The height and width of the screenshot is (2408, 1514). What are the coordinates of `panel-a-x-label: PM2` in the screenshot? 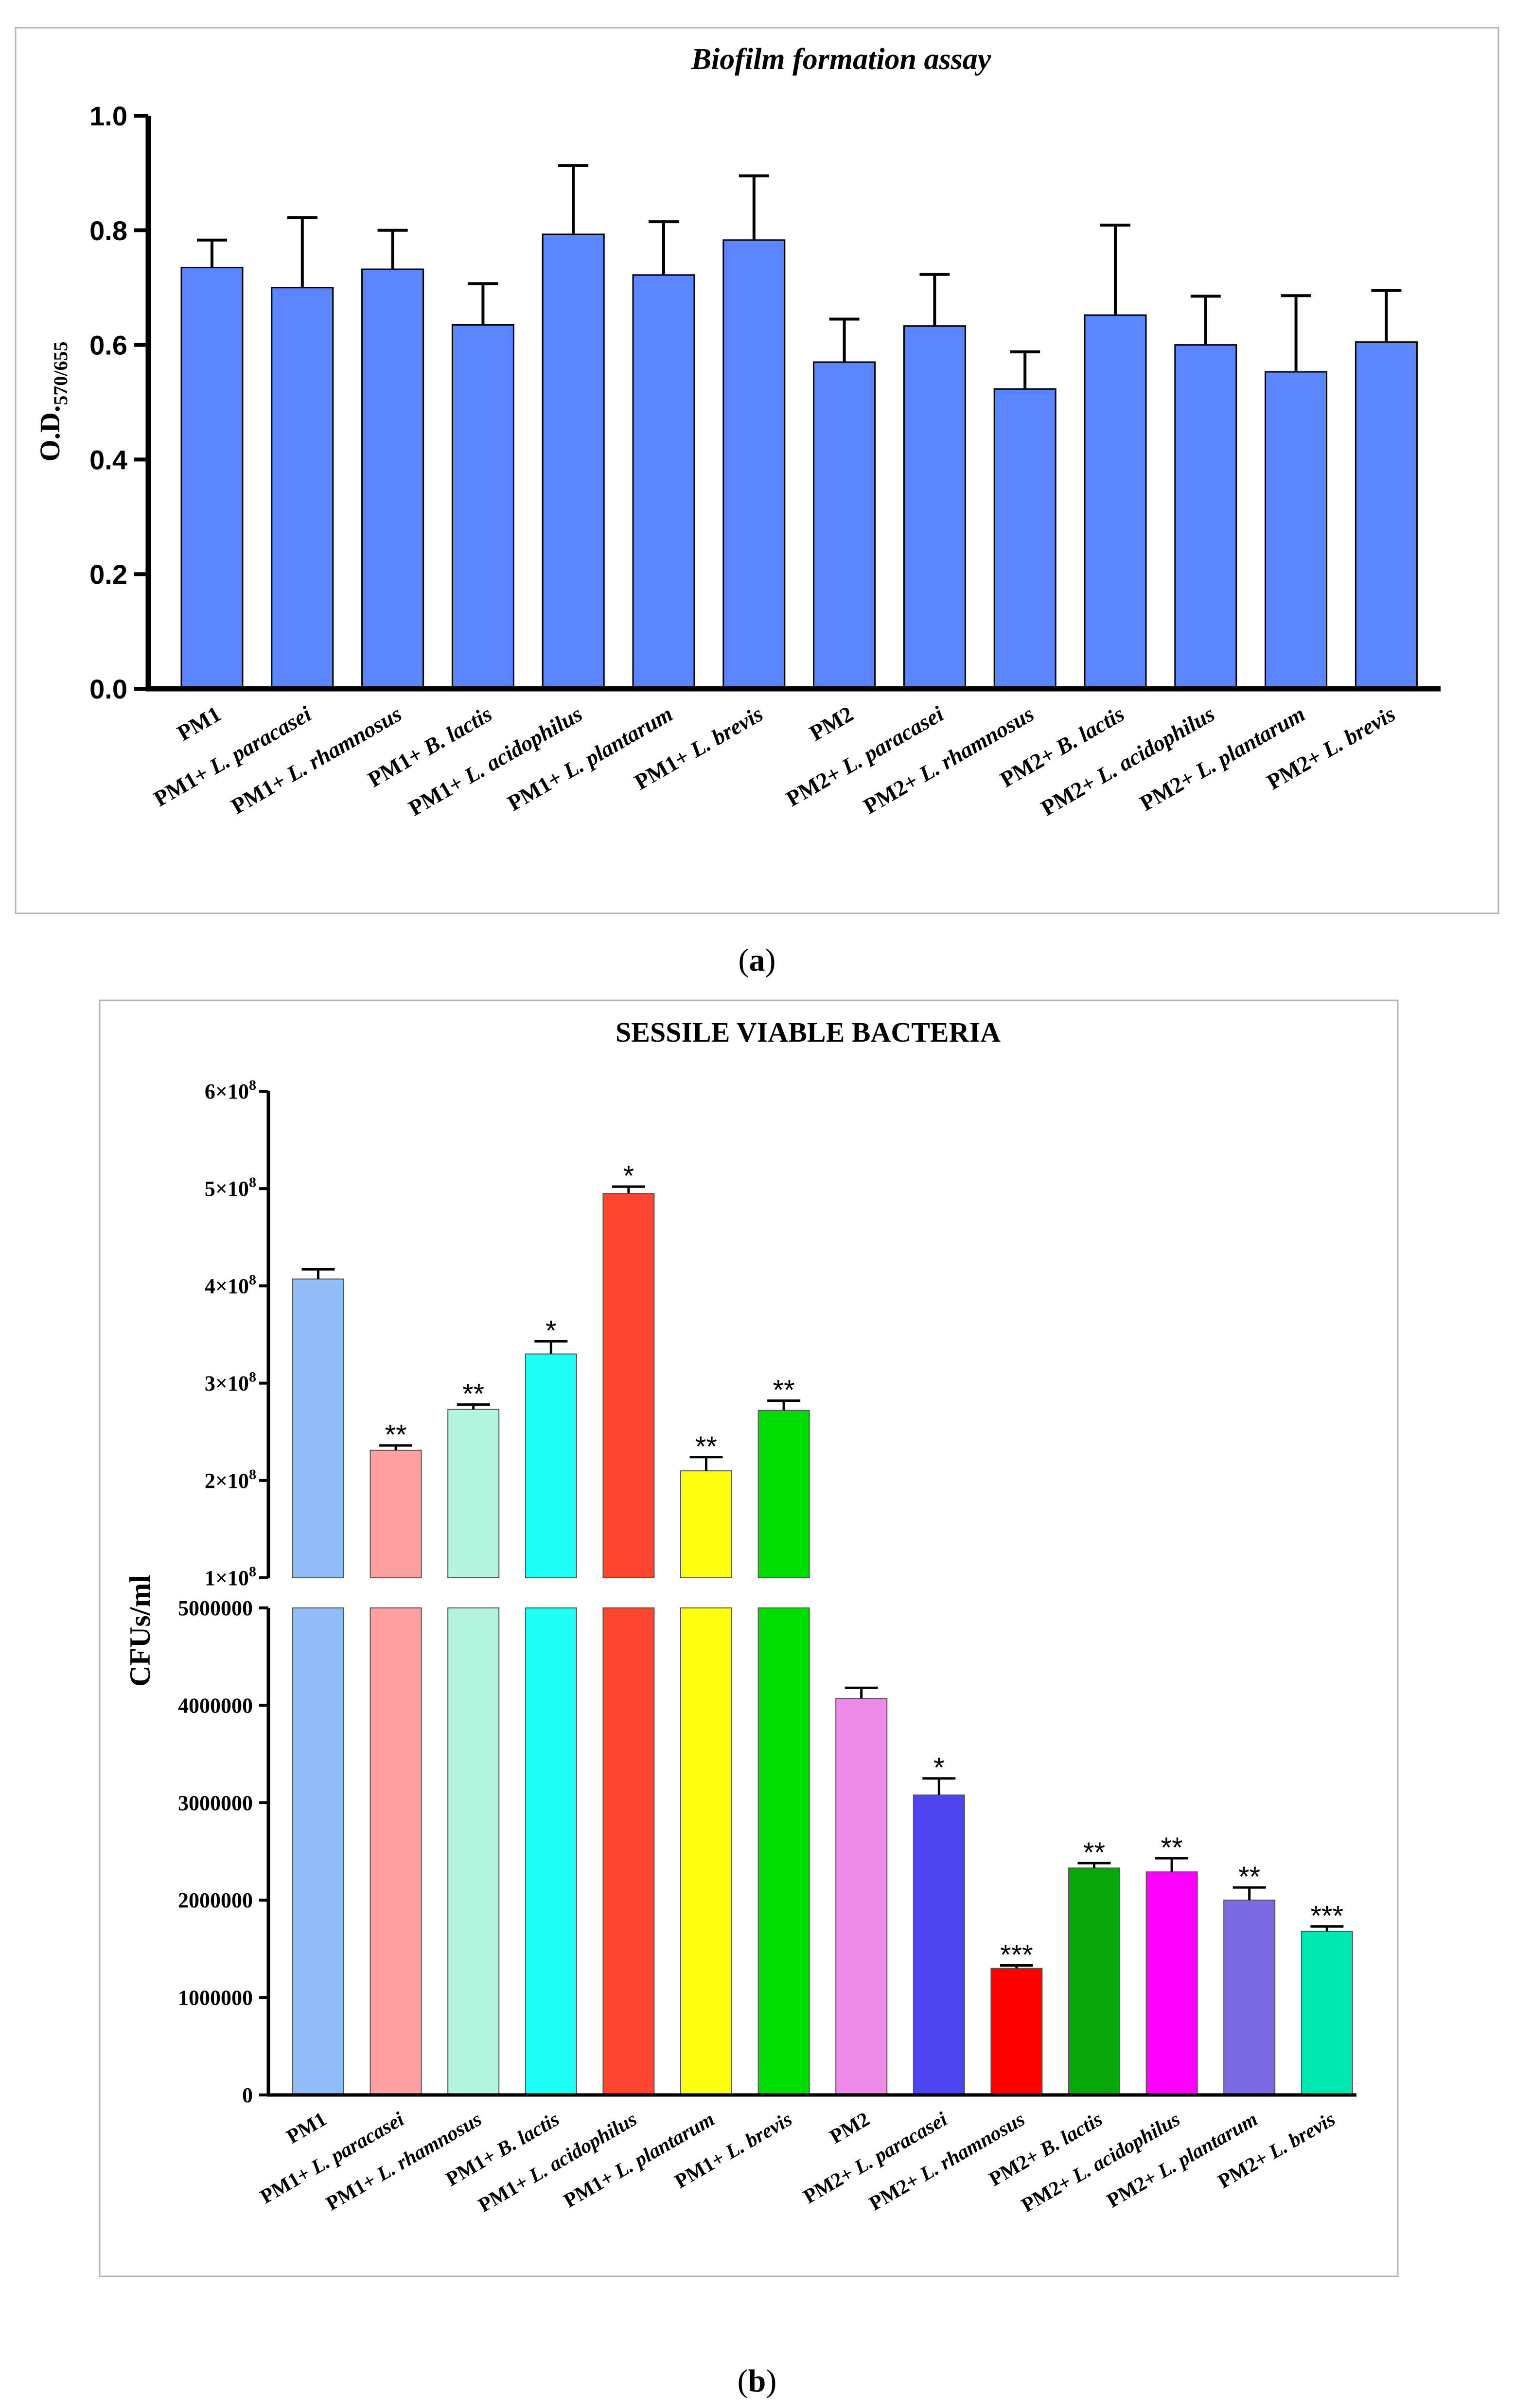 It's located at (831, 723).